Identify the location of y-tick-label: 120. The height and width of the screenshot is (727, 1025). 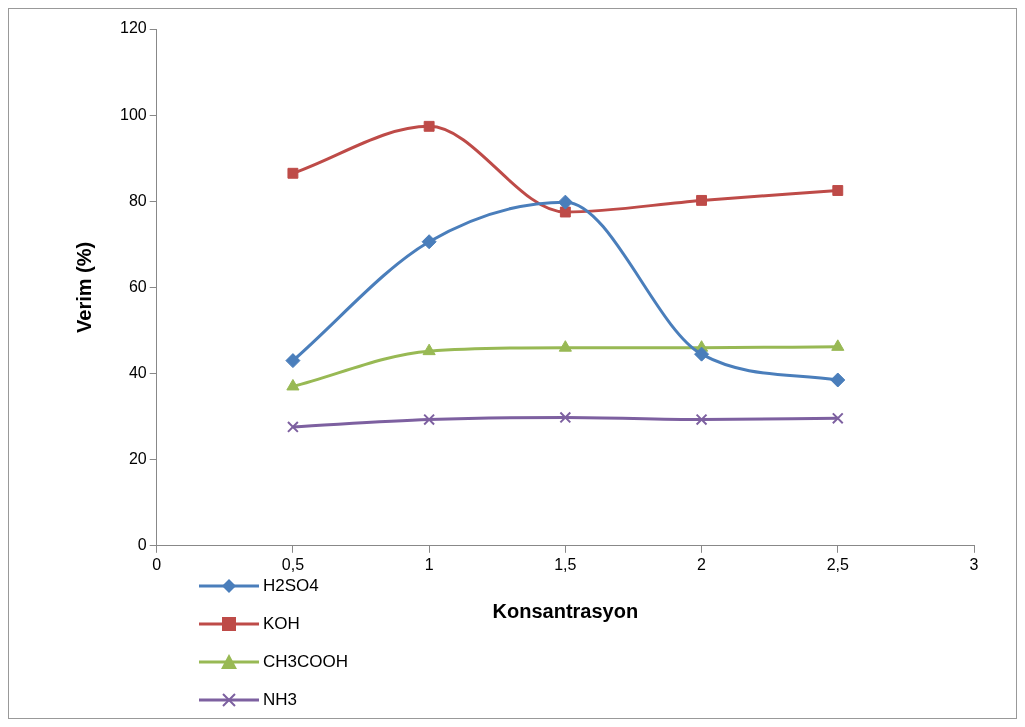
(133, 28).